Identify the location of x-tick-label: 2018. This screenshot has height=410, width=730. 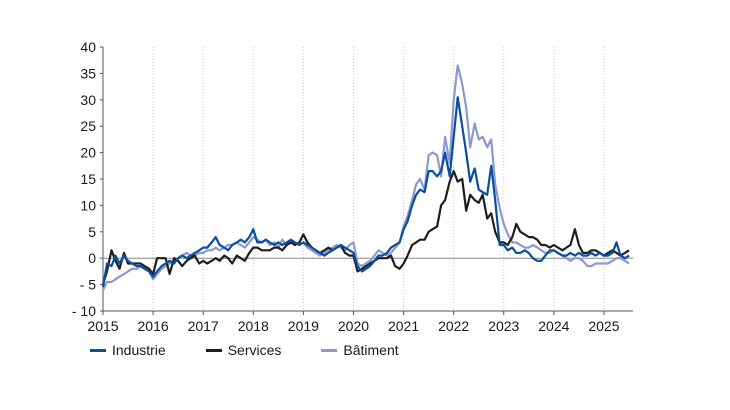
(253, 326).